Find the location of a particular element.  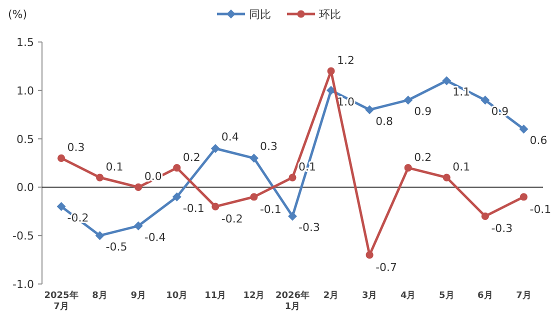

legend-label: 同比 is located at coordinates (260, 14).